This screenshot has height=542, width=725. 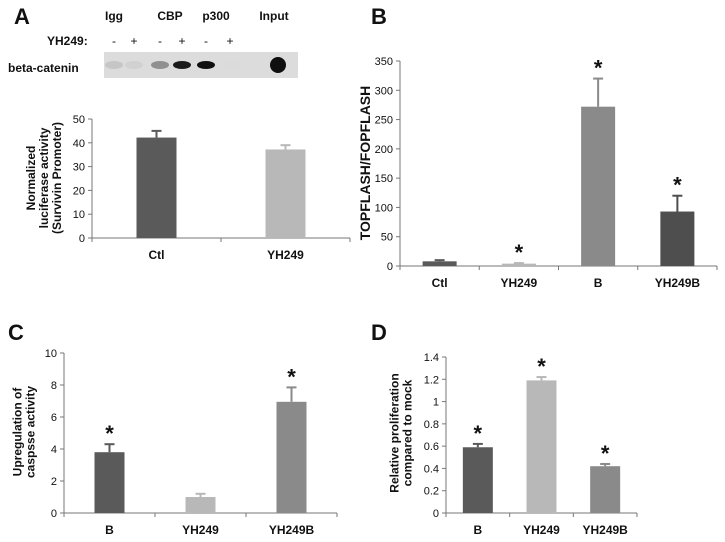 What do you see at coordinates (44, 177) in the screenshot?
I see `y-axis-label: luciferase activity` at bounding box center [44, 177].